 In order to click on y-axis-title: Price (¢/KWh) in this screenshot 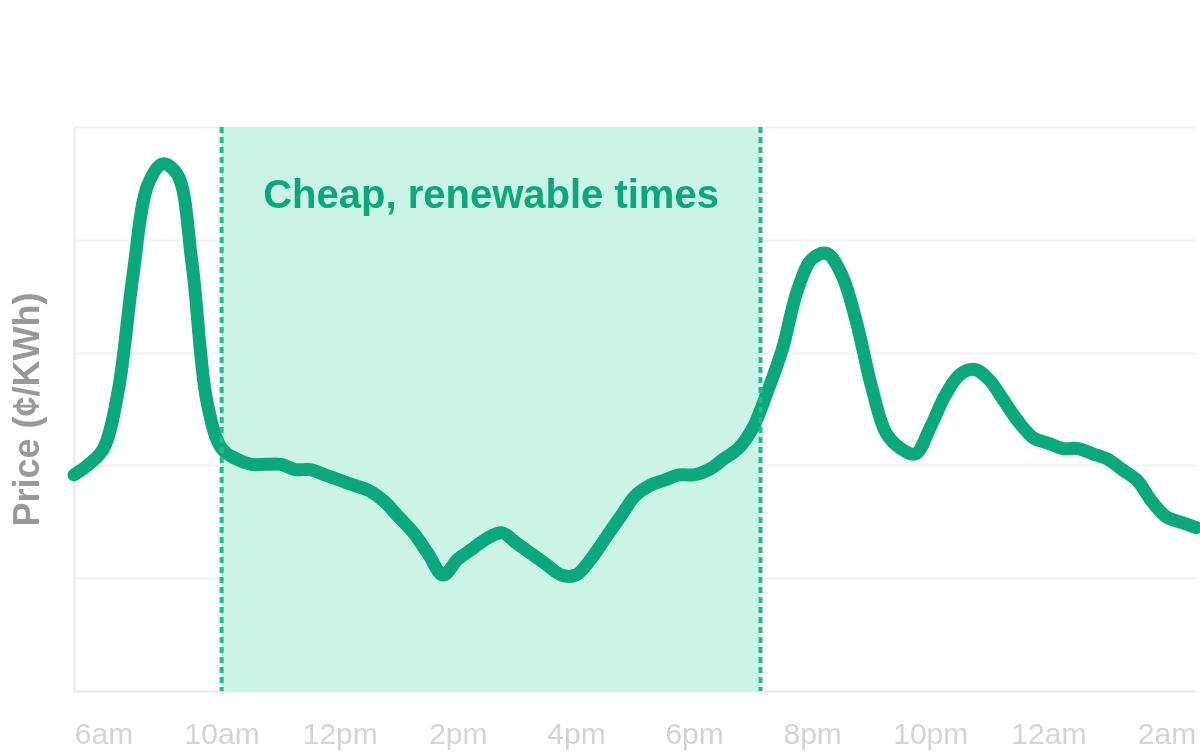, I will do `click(26, 409)`.